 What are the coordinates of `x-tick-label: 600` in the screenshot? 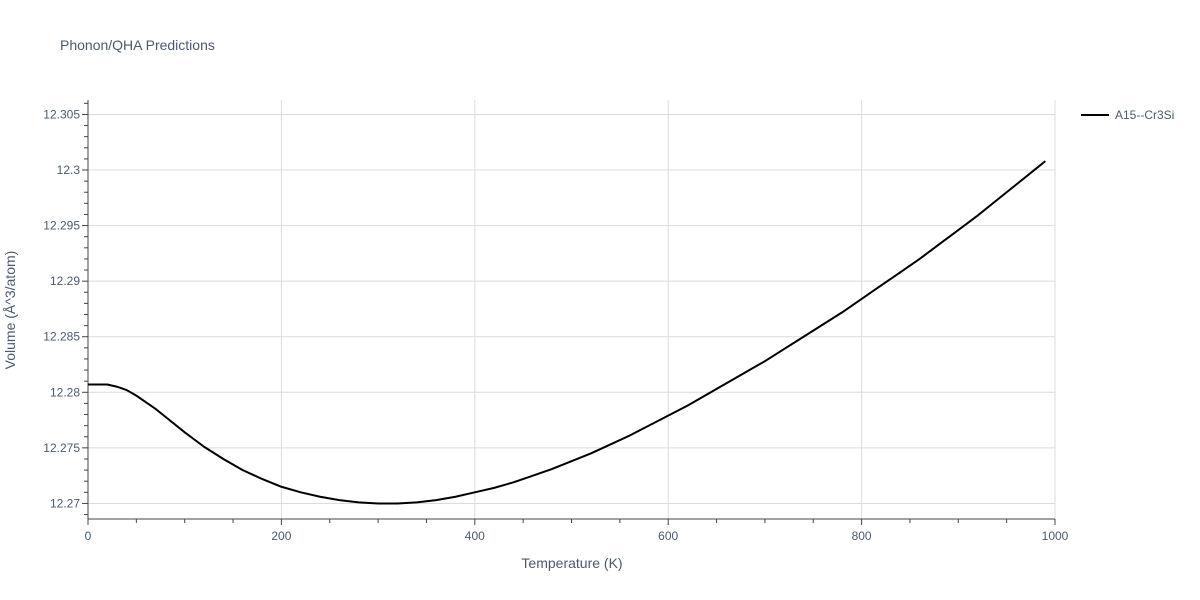 It's located at (668, 536).